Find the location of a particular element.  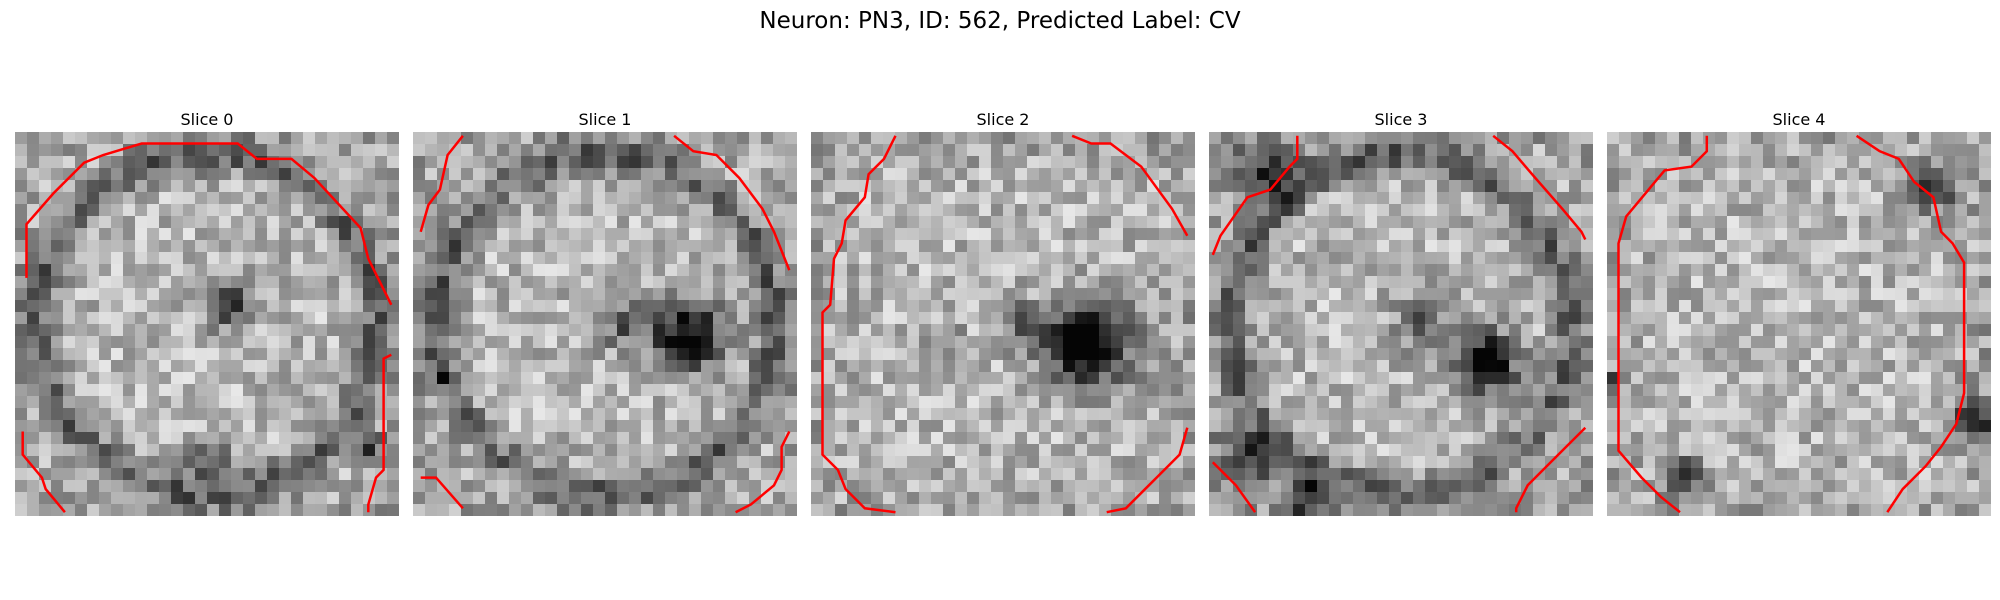

slice-title: Slice 2 is located at coordinates (1003, 119).